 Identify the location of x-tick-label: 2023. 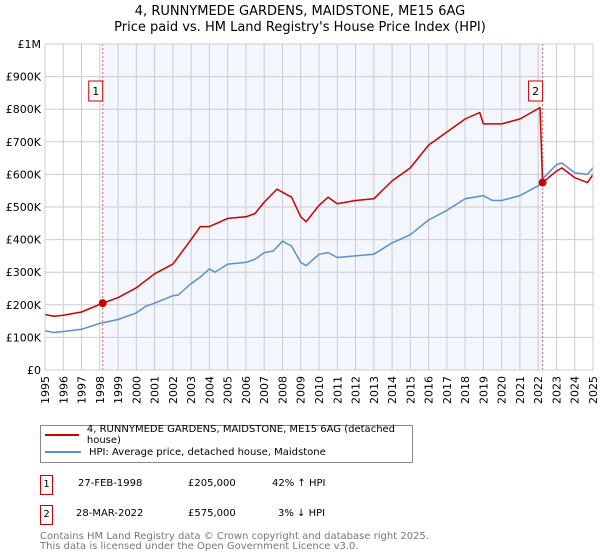
(556, 390).